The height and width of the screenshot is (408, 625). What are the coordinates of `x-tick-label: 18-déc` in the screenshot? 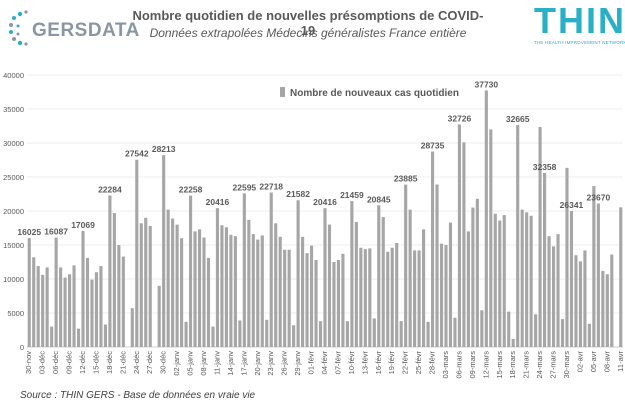 It's located at (109, 362).